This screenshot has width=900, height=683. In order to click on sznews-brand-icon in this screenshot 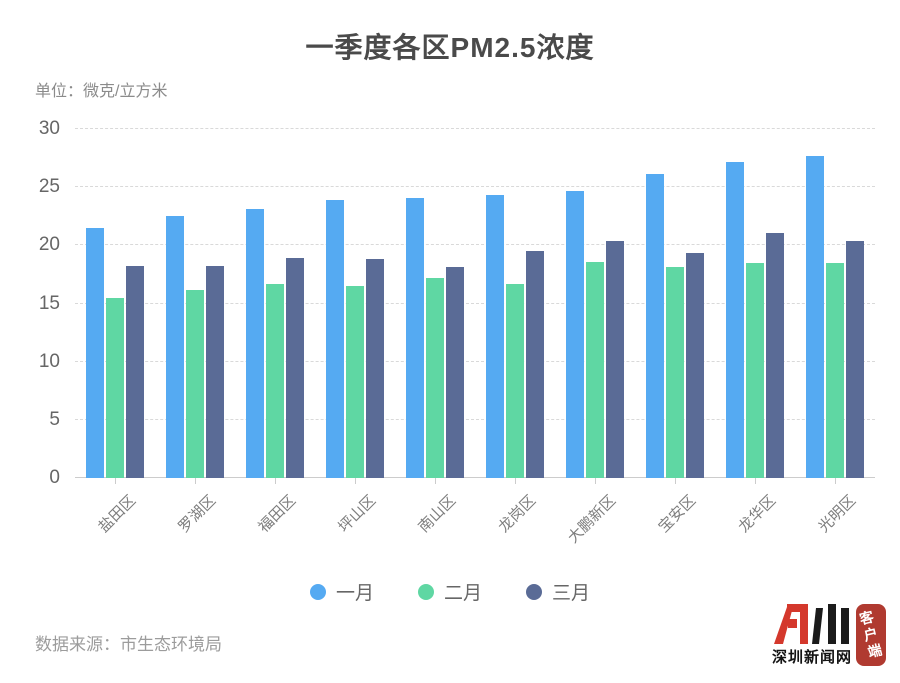, I will do `click(811, 624)`.